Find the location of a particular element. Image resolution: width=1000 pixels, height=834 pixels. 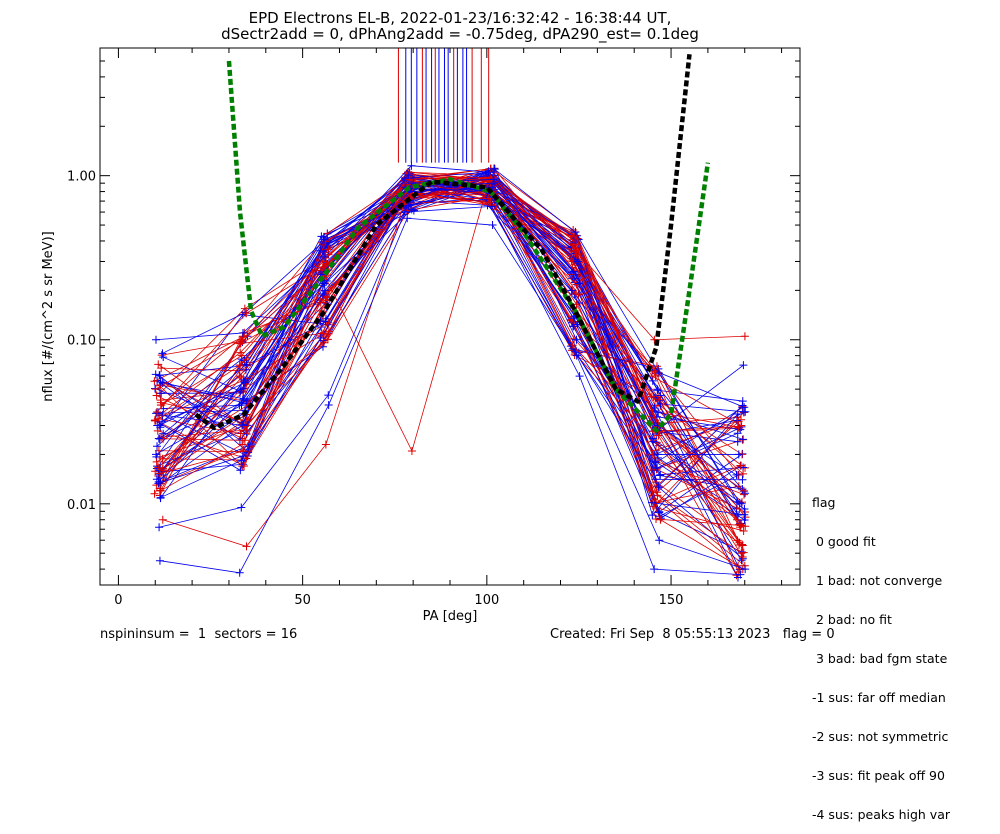

legend-item: 3 bad: bad fgm state is located at coordinates (880, 658).